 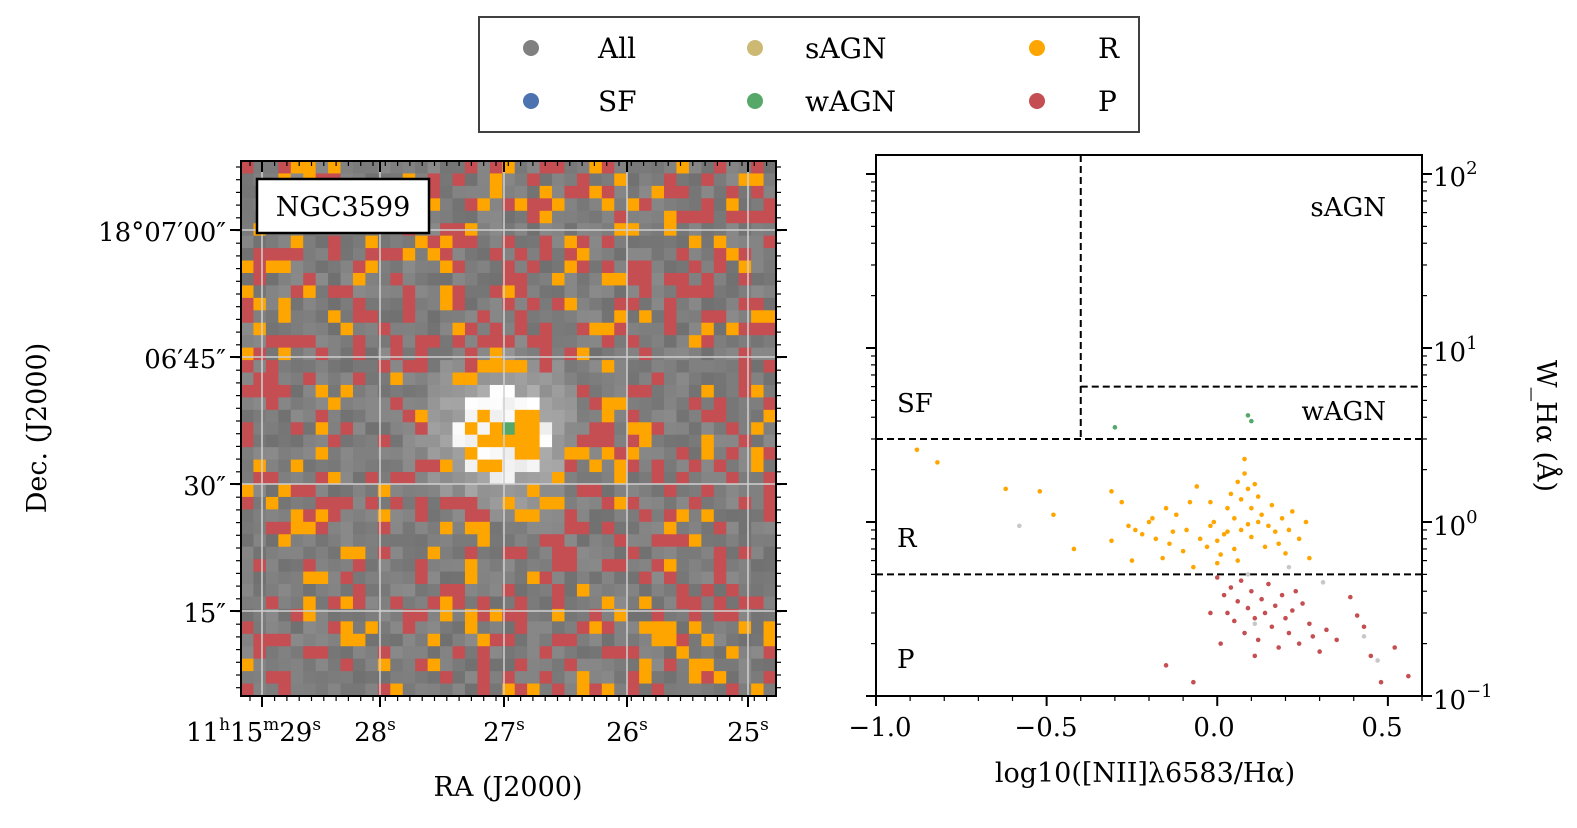 What do you see at coordinates (343, 207) in the screenshot?
I see `galaxy-label: NGC3599` at bounding box center [343, 207].